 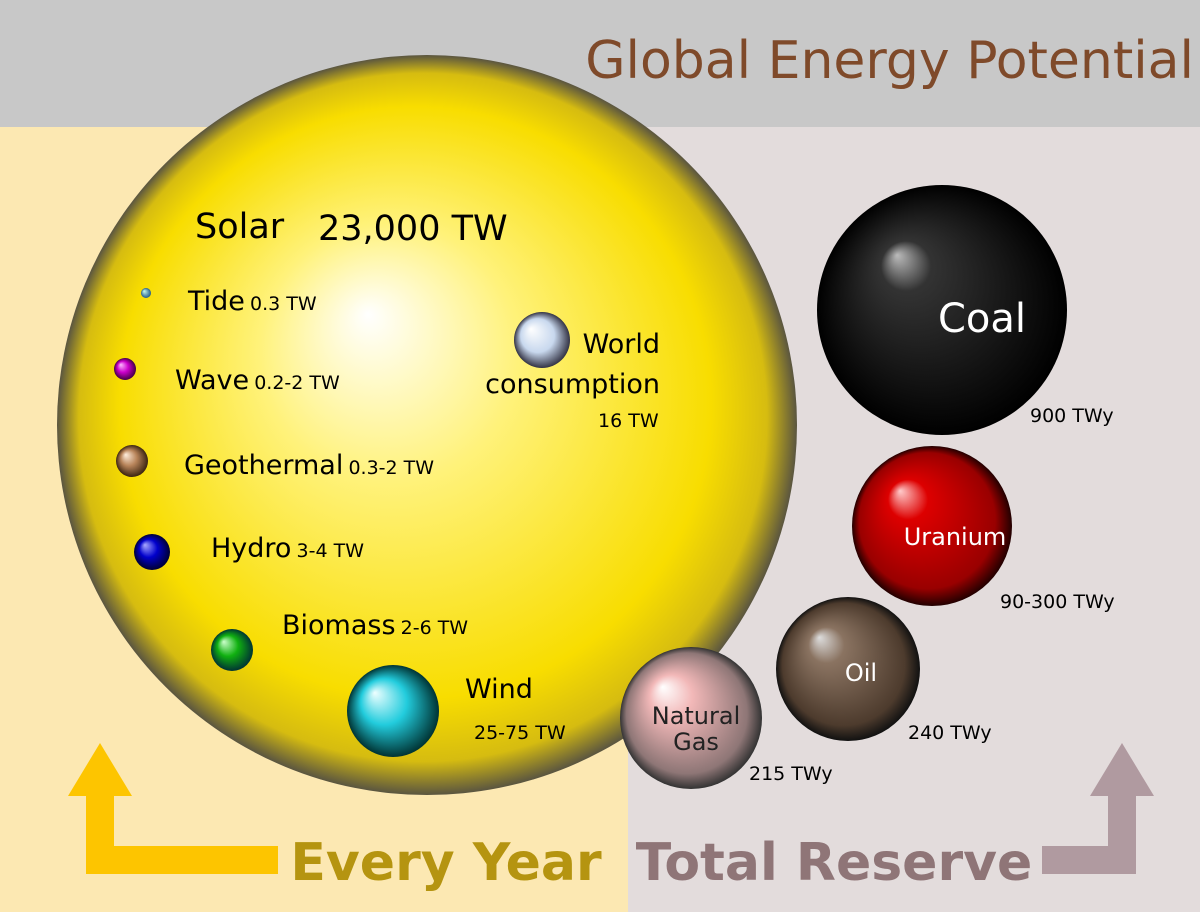 I want to click on source-name: Tide, so click(x=216, y=301).